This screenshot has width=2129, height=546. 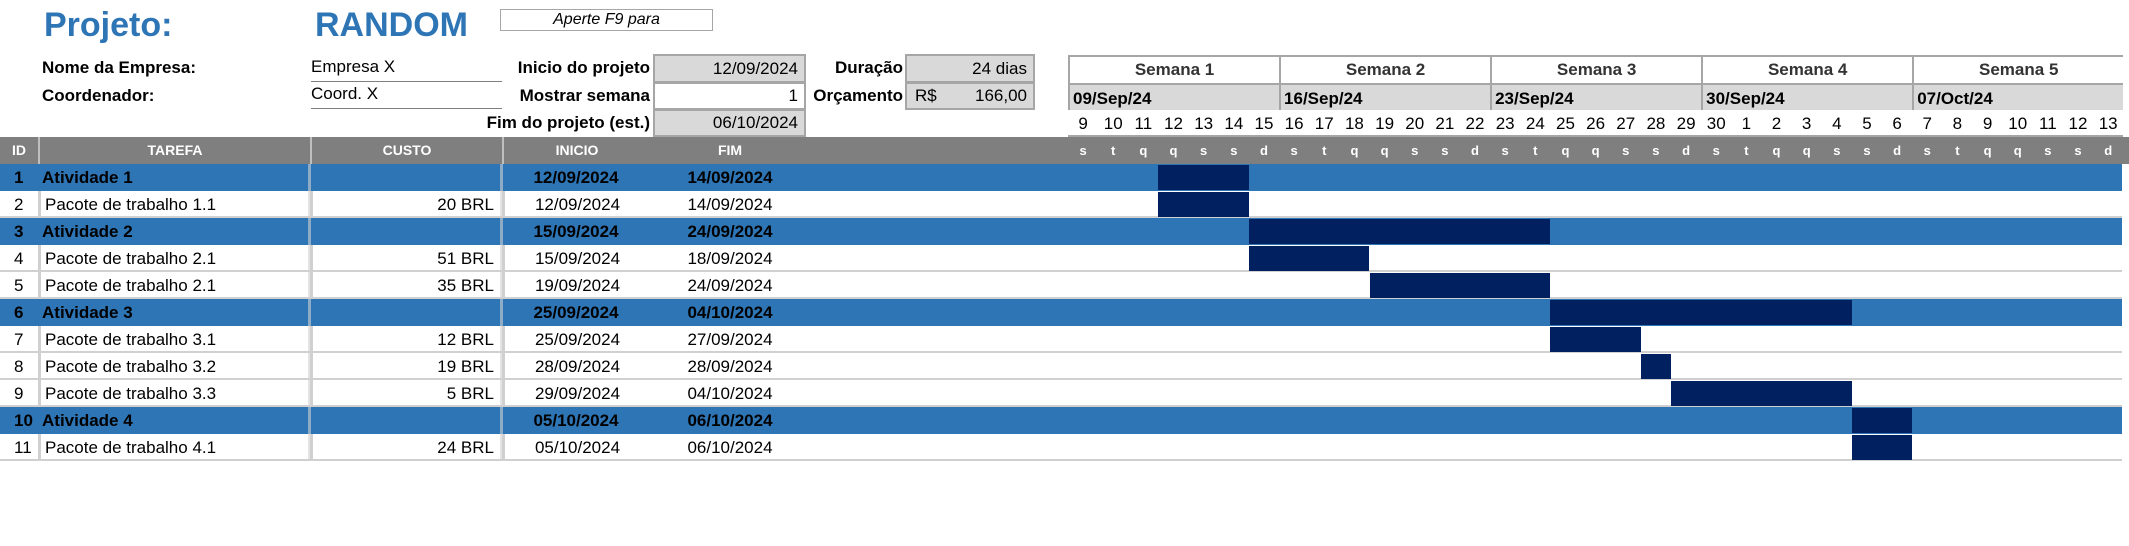 I want to click on day-number: 19, so click(x=1385, y=123).